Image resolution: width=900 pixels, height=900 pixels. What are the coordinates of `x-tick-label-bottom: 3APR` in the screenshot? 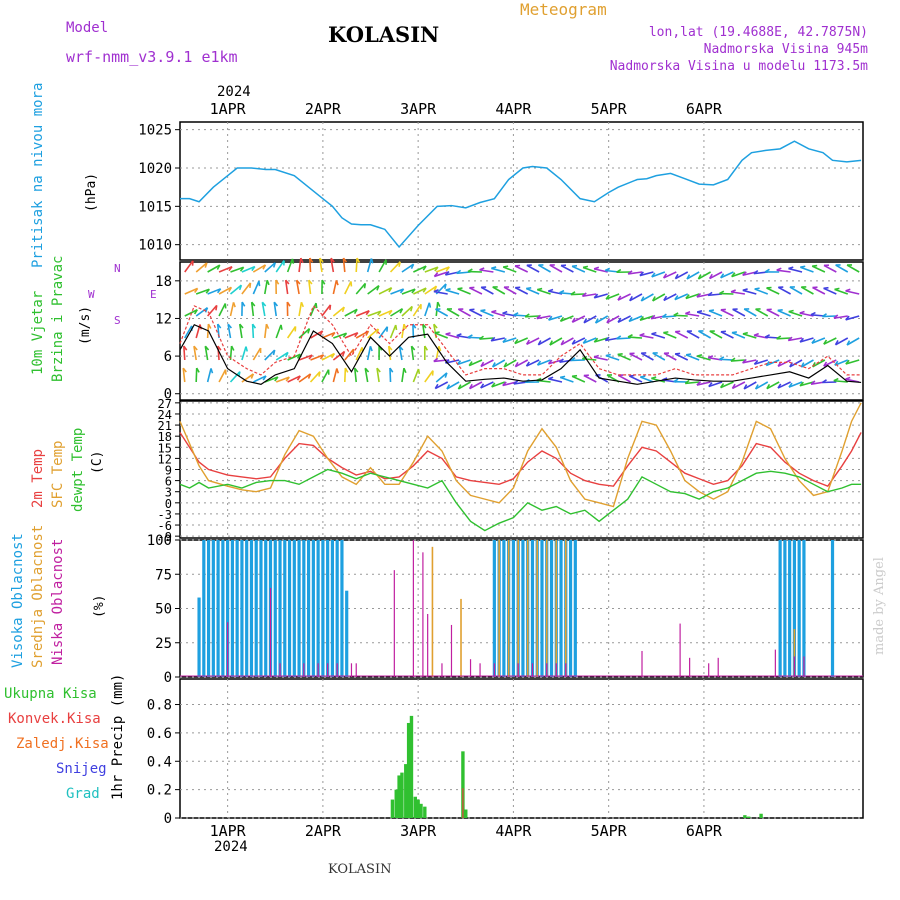 It's located at (418, 831).